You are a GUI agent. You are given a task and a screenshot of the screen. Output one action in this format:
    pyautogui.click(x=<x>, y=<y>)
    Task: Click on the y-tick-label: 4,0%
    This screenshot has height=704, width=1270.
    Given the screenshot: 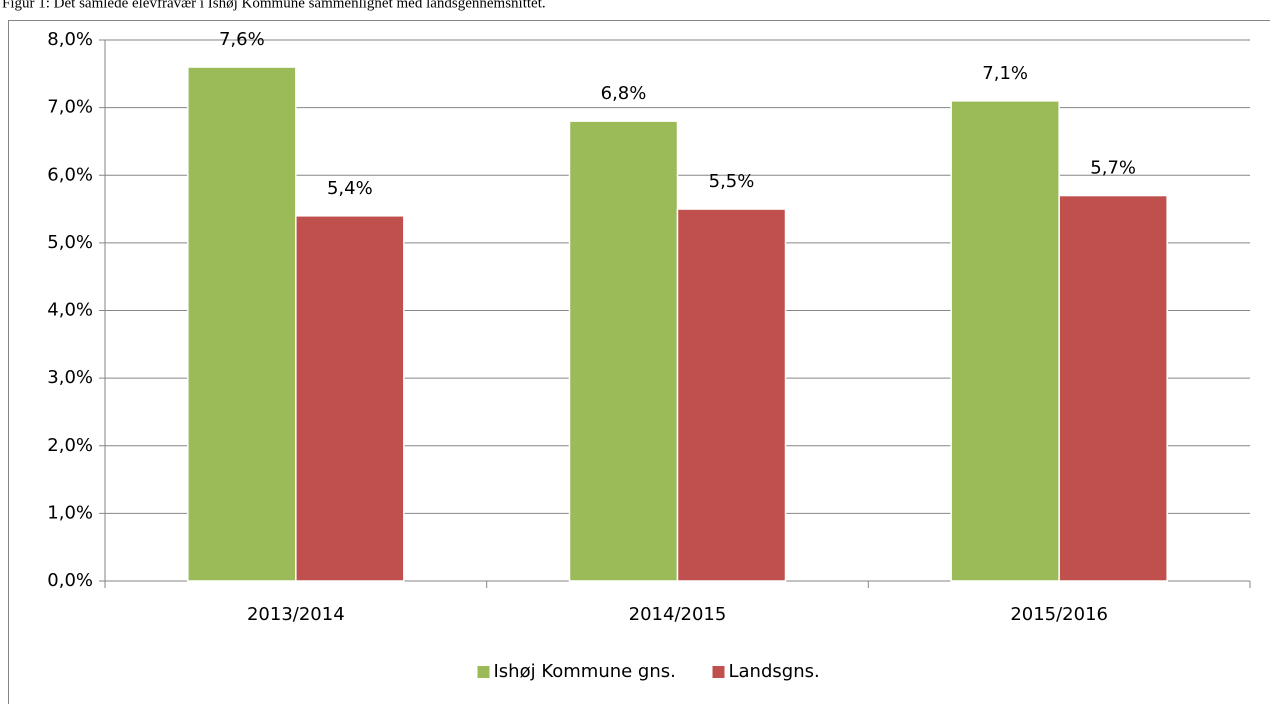 What is the action you would take?
    pyautogui.click(x=70, y=310)
    